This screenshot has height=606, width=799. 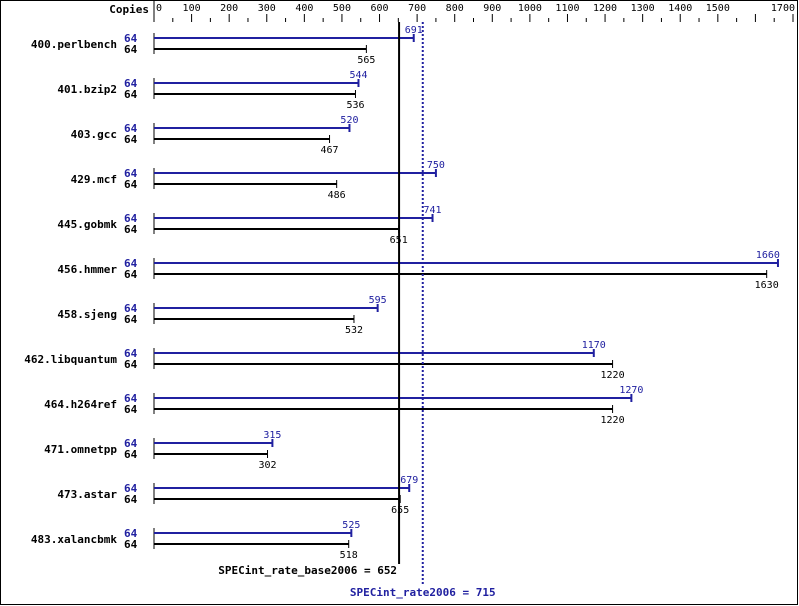 What do you see at coordinates (417, 8) in the screenshot?
I see `x-tick-label: 700` at bounding box center [417, 8].